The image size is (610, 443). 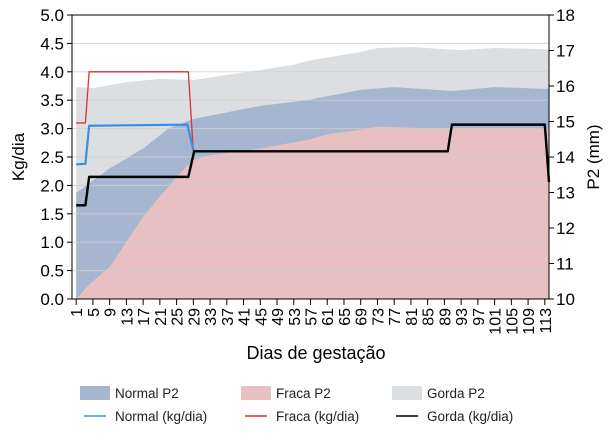 I want to click on y-left-tick-label: 2.5, so click(x=52, y=157).